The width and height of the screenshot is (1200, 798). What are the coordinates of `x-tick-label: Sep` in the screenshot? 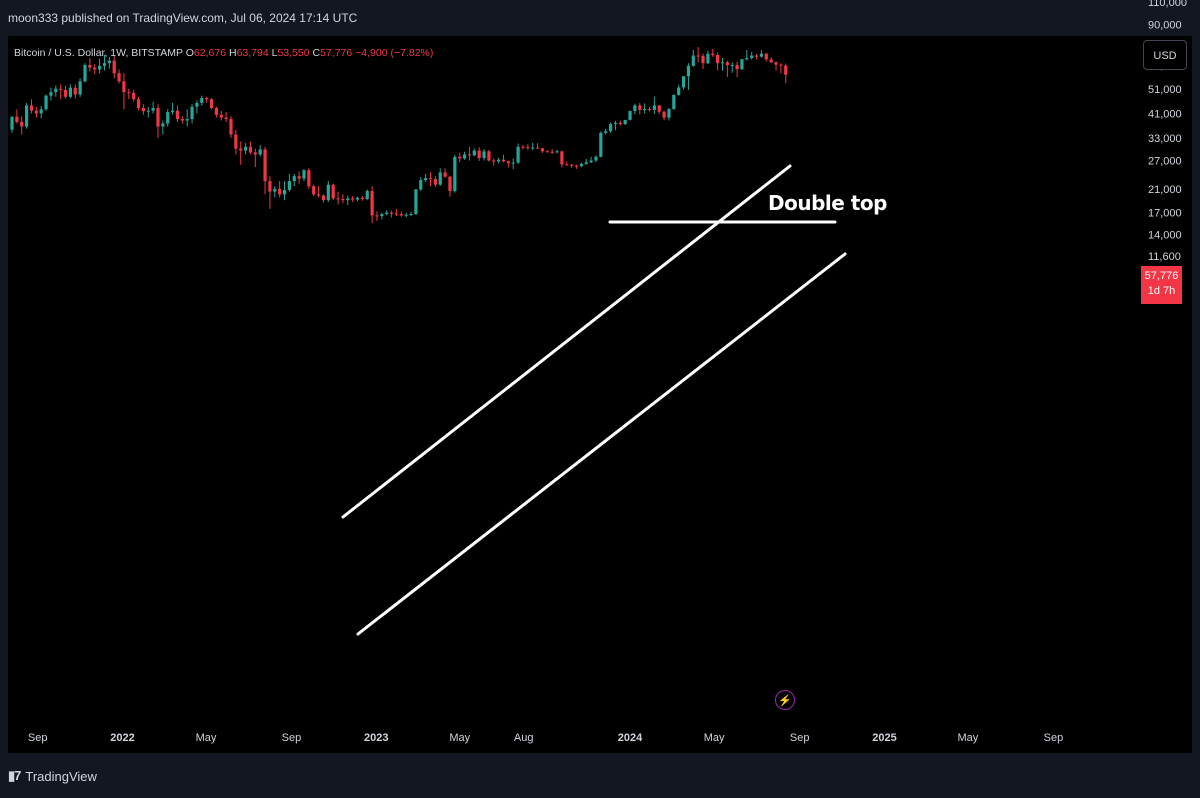 It's located at (1054, 738).